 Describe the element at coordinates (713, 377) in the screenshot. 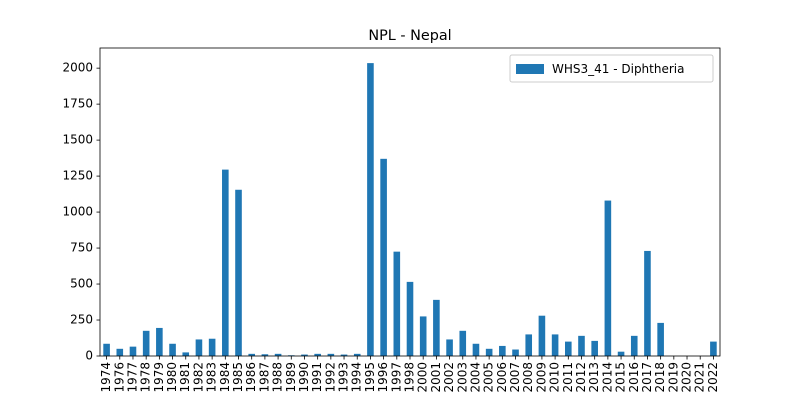

I see `x-tick-label-2022: 2022` at that location.